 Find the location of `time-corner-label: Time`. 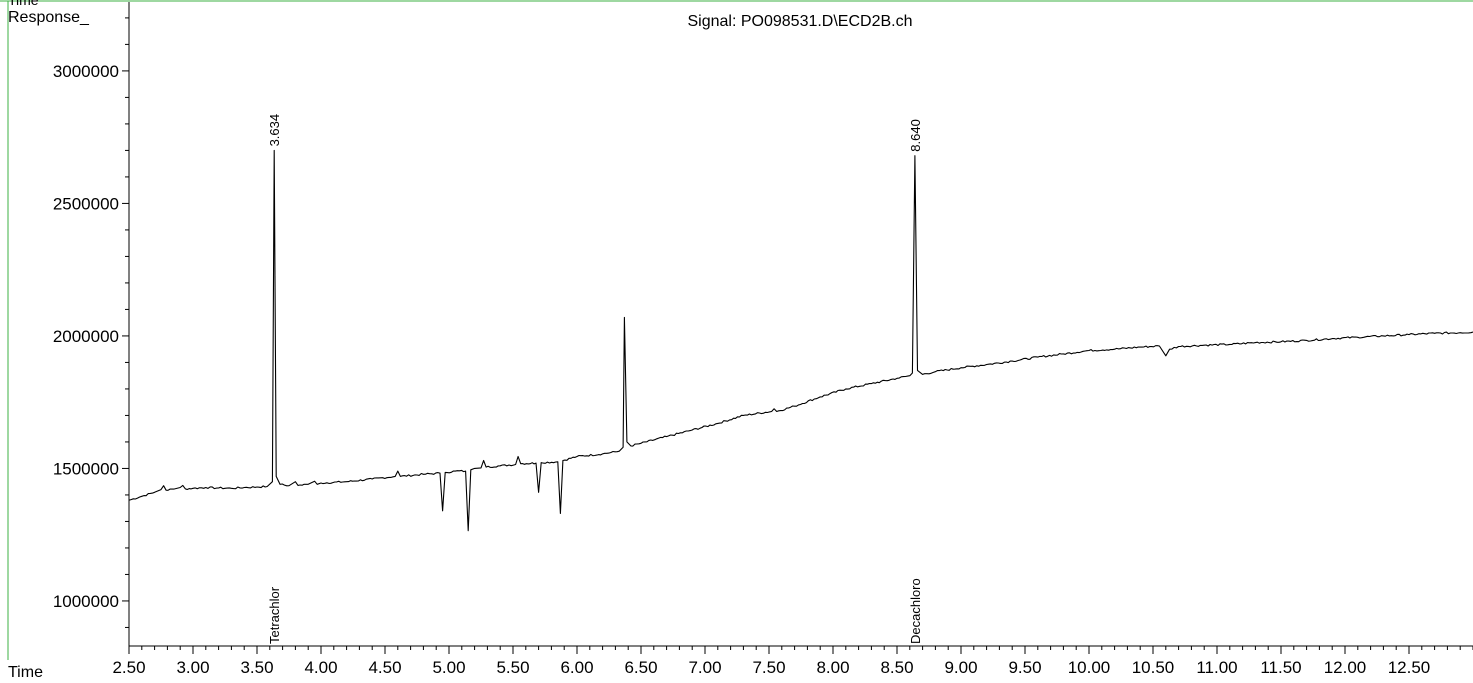

time-corner-label: Time is located at coordinates (23, 4).